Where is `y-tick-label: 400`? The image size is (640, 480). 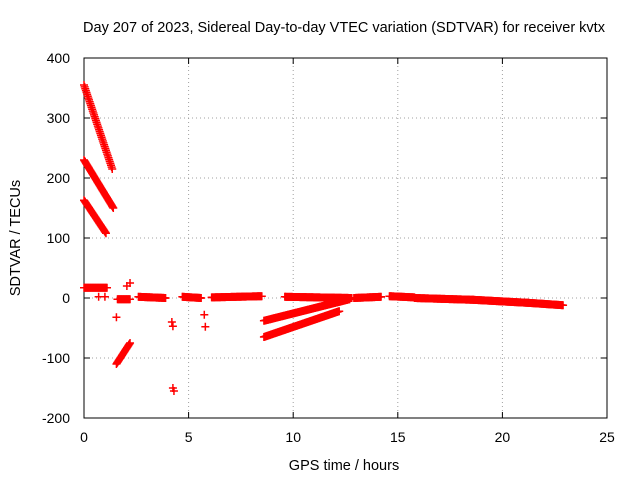 y-tick-label: 400 is located at coordinates (59, 58).